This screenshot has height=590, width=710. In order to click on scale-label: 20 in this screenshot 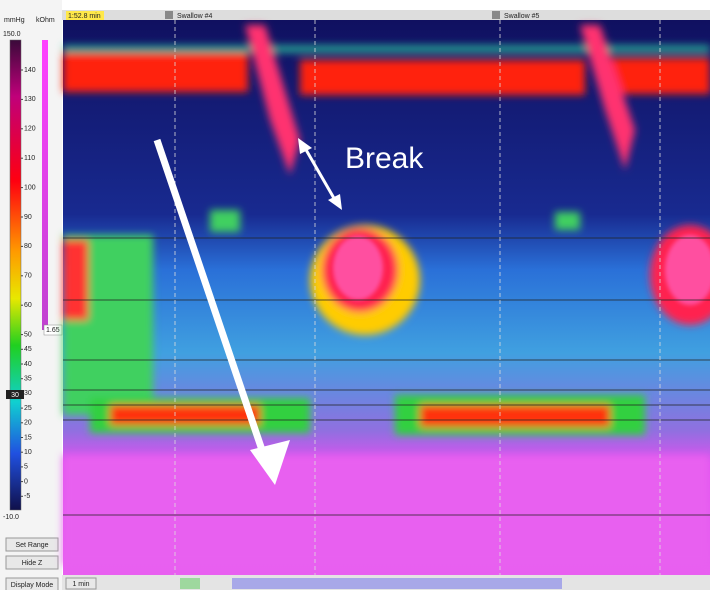, I will do `click(28, 423)`.